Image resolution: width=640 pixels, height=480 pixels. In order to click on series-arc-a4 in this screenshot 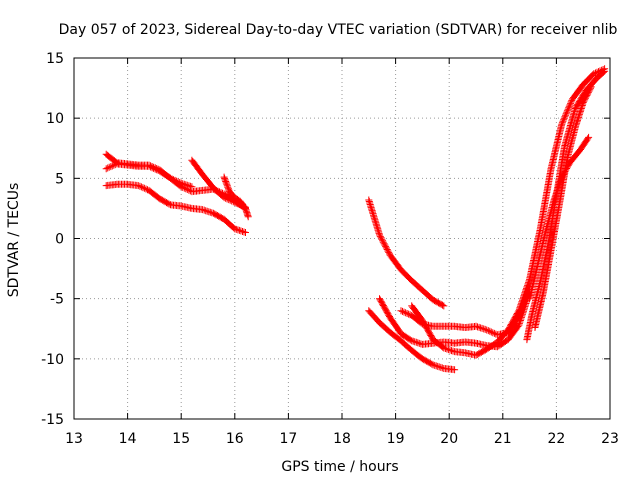, I will do `click(218, 183)`.